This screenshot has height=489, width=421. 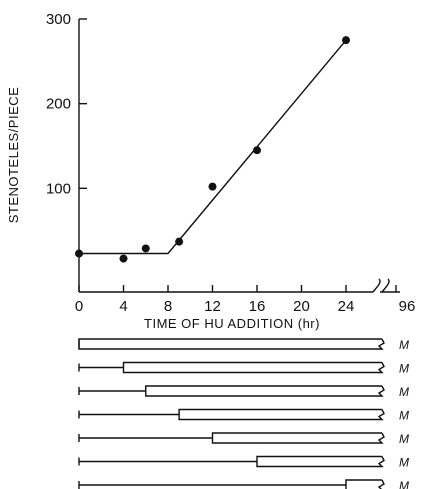 What do you see at coordinates (58, 19) in the screenshot?
I see `y-tick-label: 300` at bounding box center [58, 19].